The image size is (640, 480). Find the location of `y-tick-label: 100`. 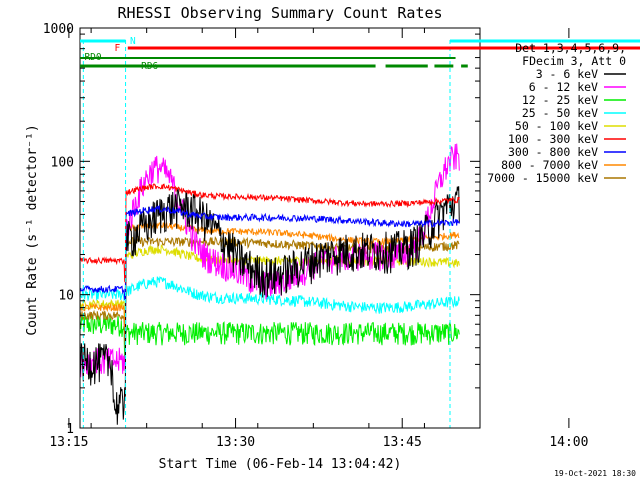

y-tick-label: 100 is located at coordinates (62, 162).